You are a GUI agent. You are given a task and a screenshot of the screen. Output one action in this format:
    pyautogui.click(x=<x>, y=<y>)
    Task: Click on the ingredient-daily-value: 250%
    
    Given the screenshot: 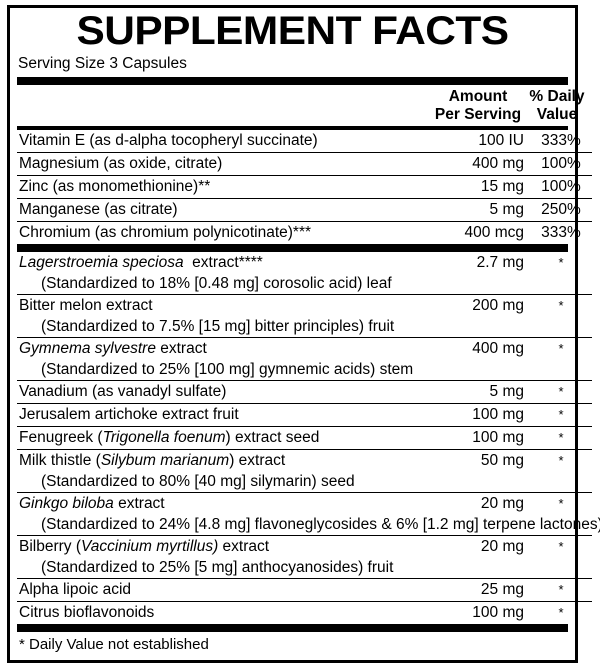 What is the action you would take?
    pyautogui.click(x=561, y=210)
    